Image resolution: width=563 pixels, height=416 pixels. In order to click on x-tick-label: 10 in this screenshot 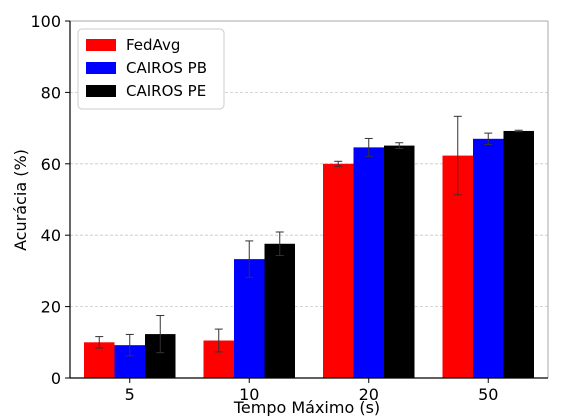, I will do `click(249, 394)`.